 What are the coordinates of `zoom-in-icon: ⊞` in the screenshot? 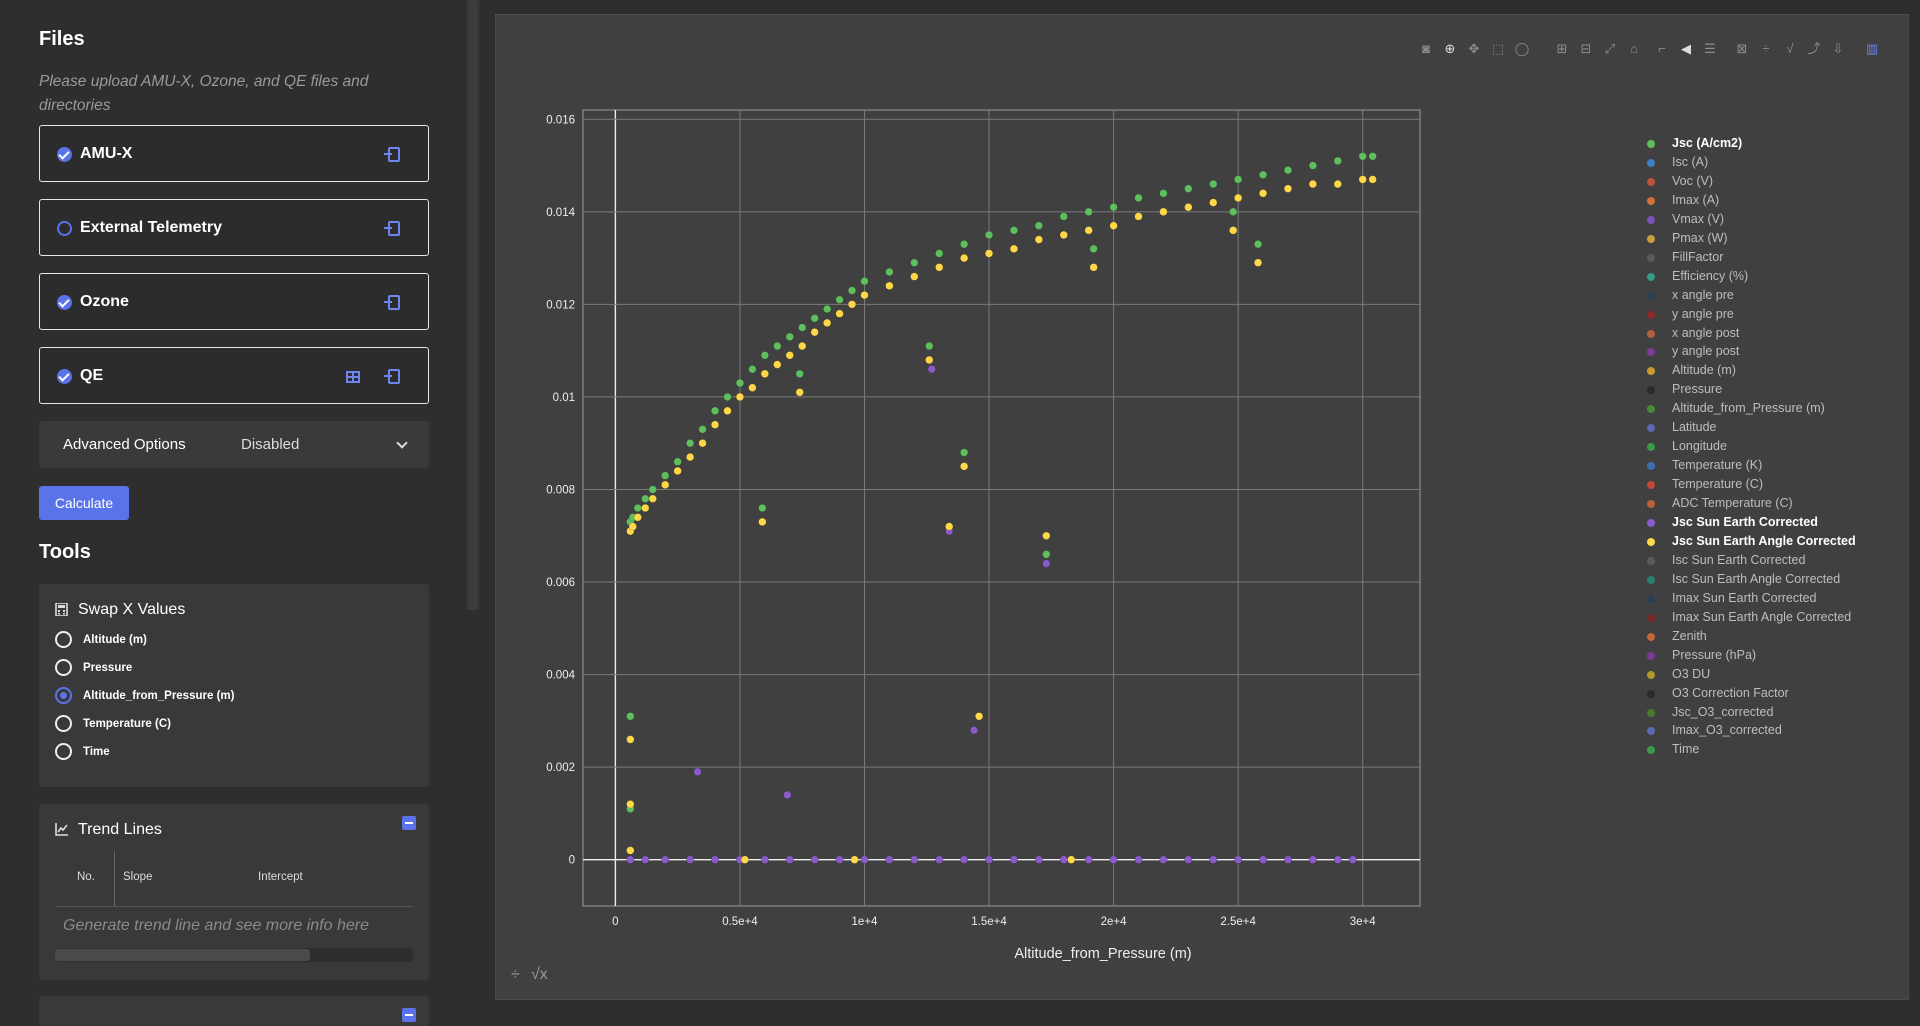 It's located at (1562, 48).